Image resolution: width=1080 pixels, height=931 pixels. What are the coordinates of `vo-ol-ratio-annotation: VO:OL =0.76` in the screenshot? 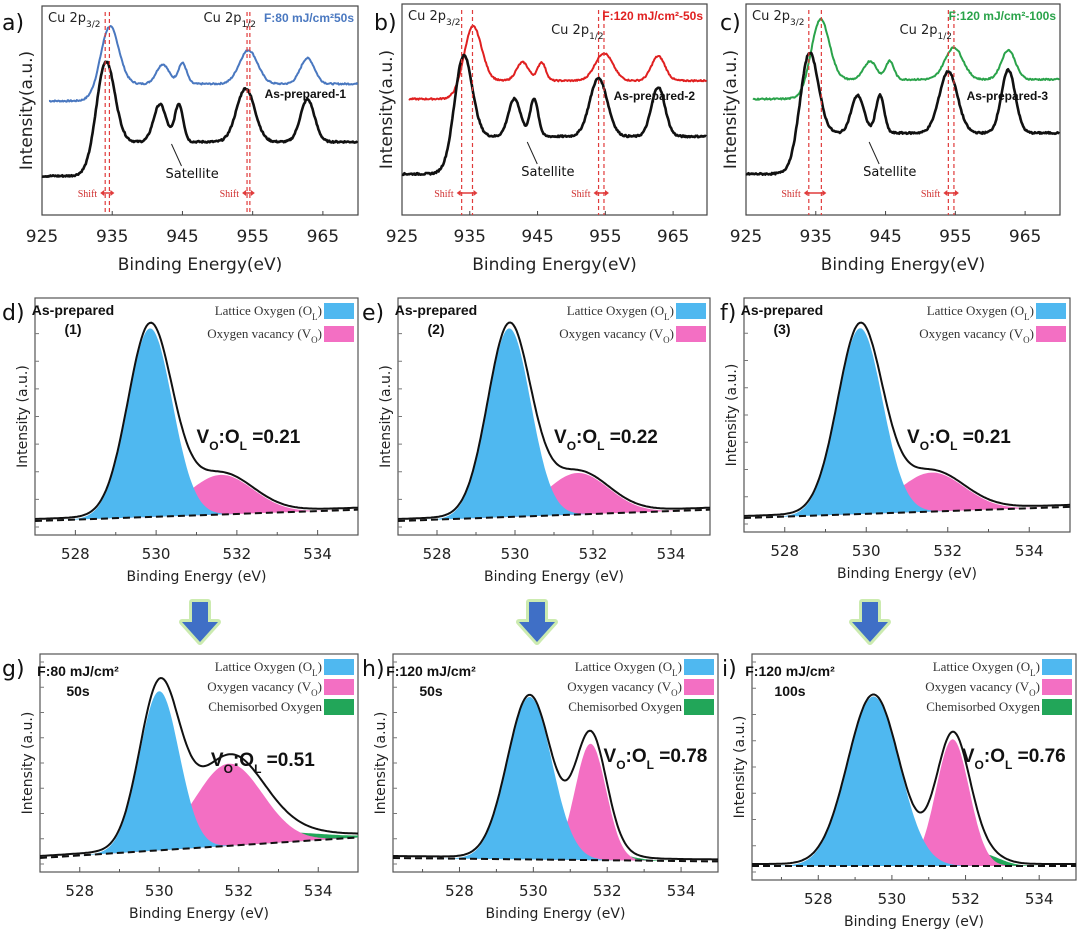 It's located at (1014, 759).